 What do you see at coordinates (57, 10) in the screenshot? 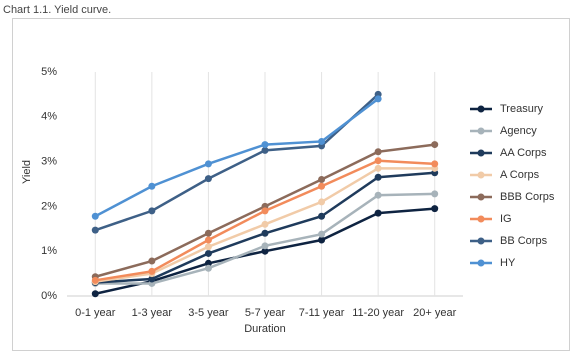
I see `chart-title: Chart 1.1. Yield curve.` at bounding box center [57, 10].